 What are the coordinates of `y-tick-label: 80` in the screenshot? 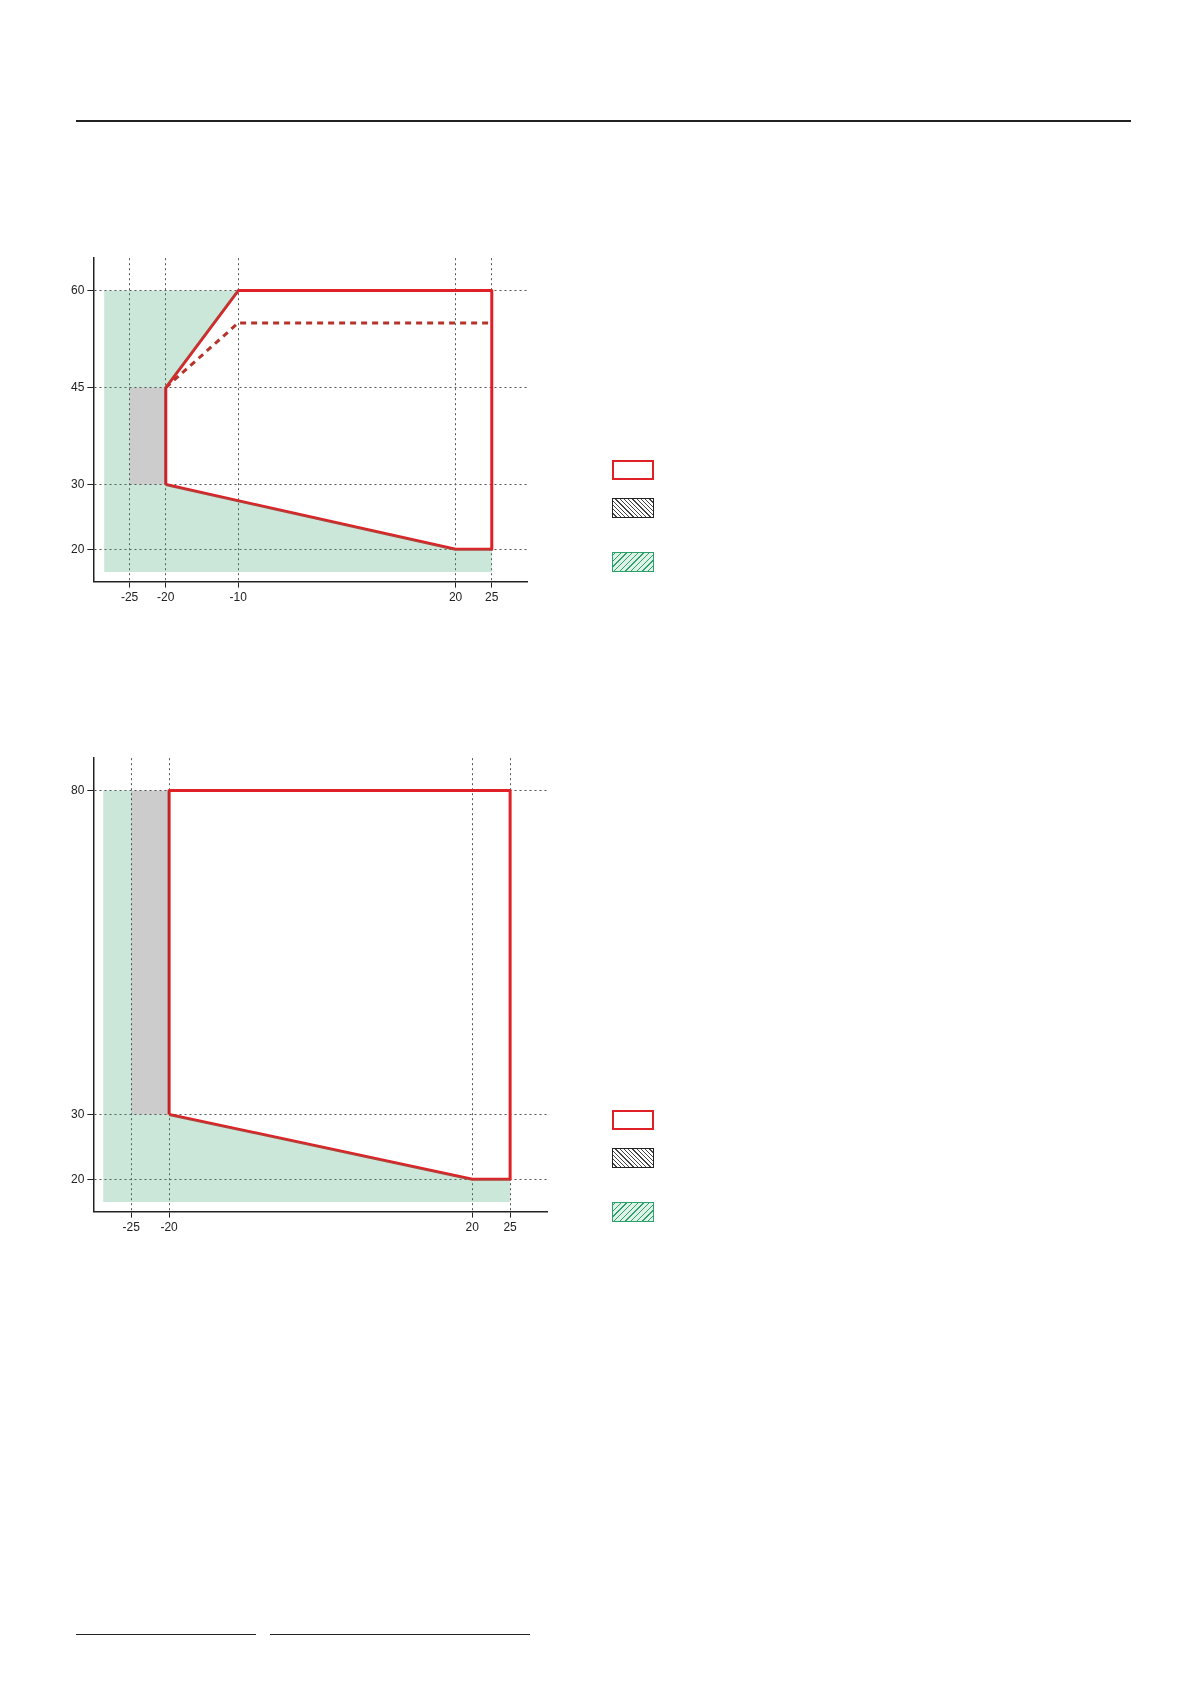 It's located at (77, 789).